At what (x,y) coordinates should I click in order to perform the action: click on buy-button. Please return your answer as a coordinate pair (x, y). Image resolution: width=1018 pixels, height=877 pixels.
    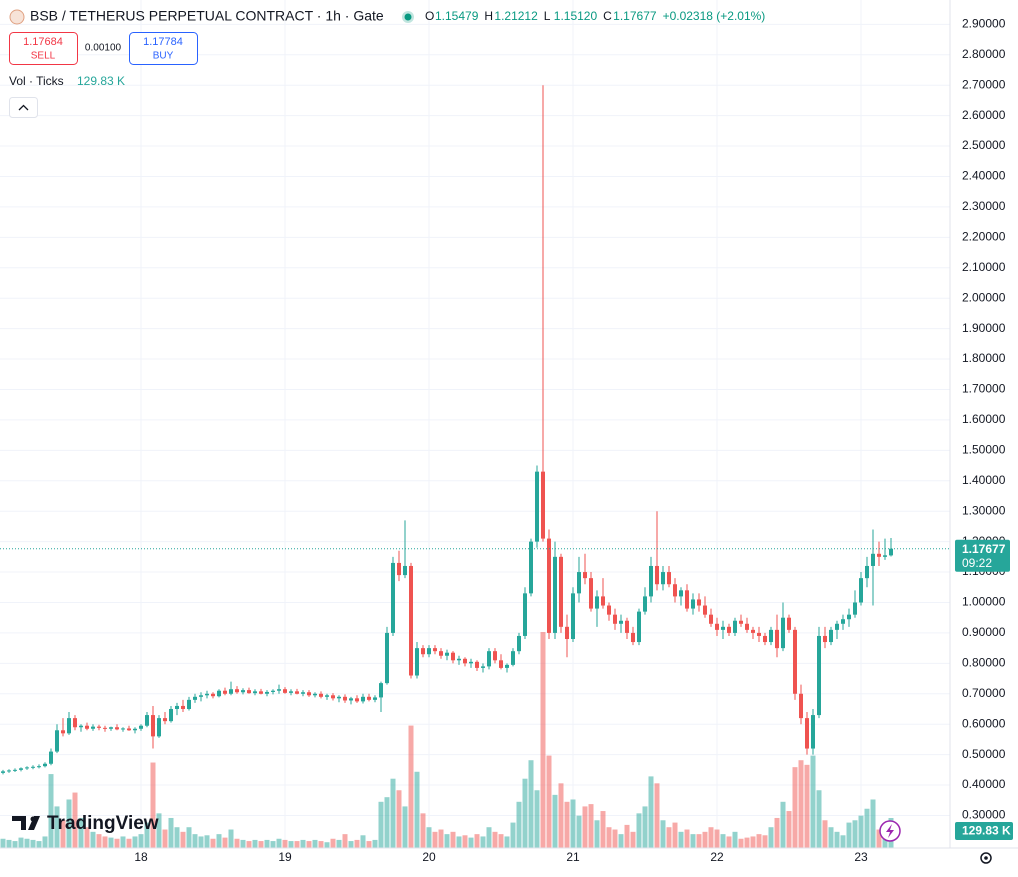
    Looking at the image, I should click on (163, 48).